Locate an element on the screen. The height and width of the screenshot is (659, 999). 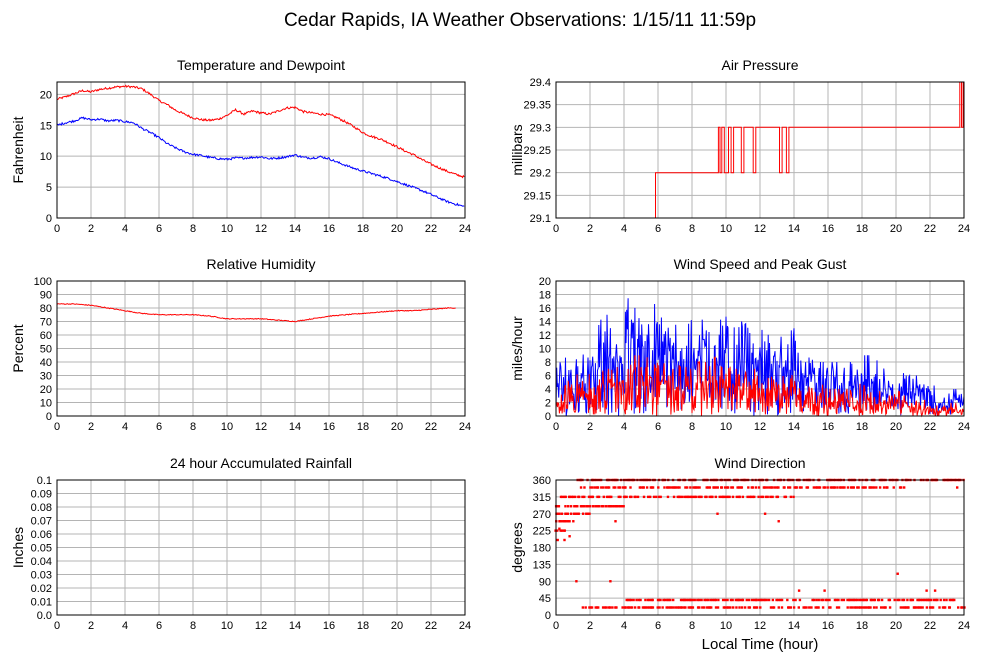
y-tick-label: 29.1 is located at coordinates (540, 219).